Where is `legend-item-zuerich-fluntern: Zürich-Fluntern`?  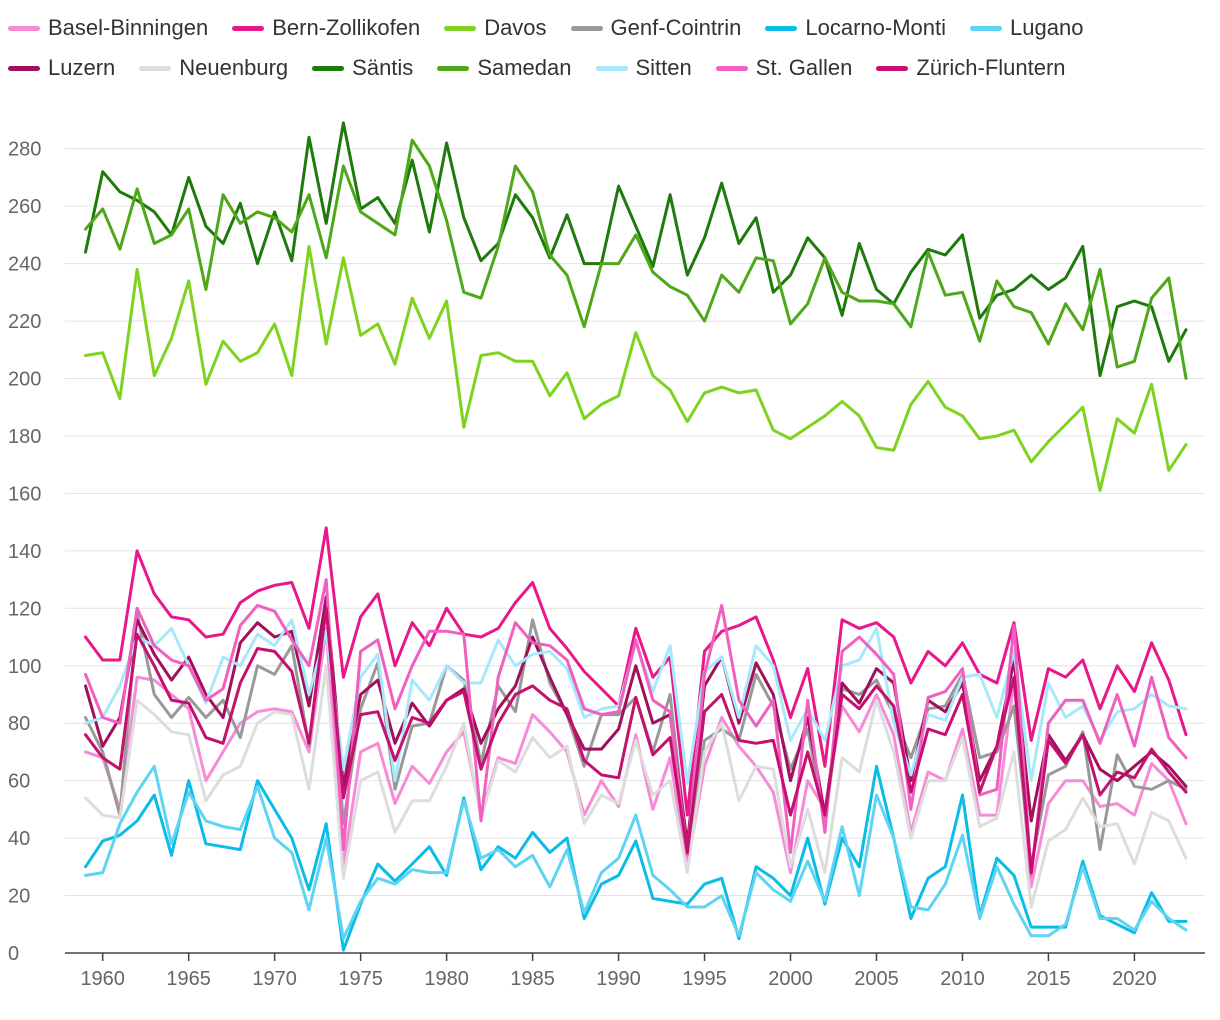
legend-item-zuerich-fluntern: Zürich-Fluntern is located at coordinates (971, 68).